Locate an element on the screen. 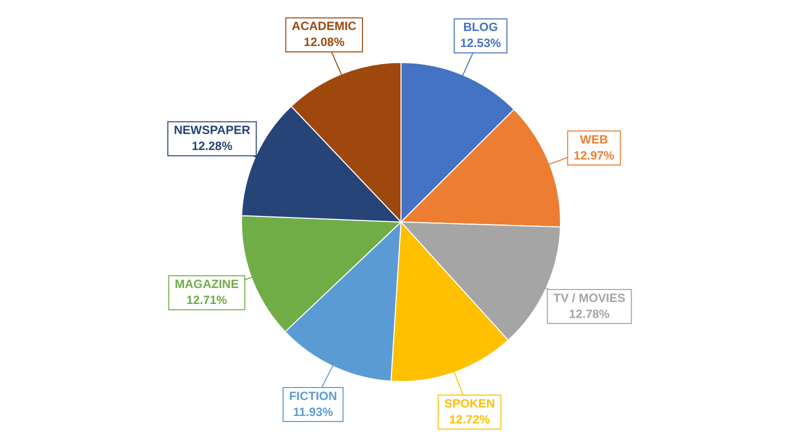 The height and width of the screenshot is (444, 802). slice-label: WEB is located at coordinates (594, 139).